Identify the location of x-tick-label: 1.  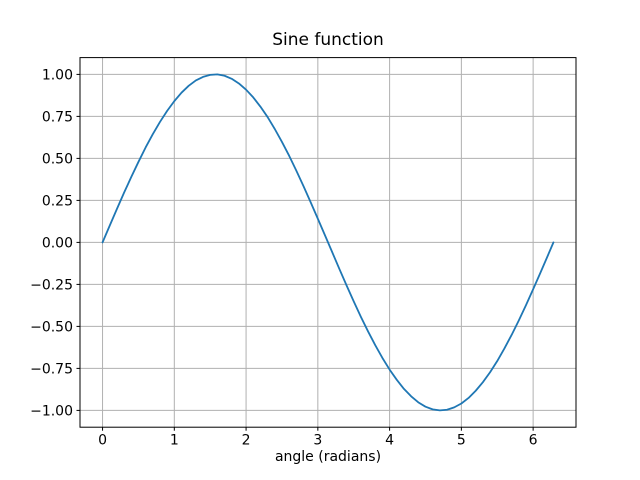
(174, 441).